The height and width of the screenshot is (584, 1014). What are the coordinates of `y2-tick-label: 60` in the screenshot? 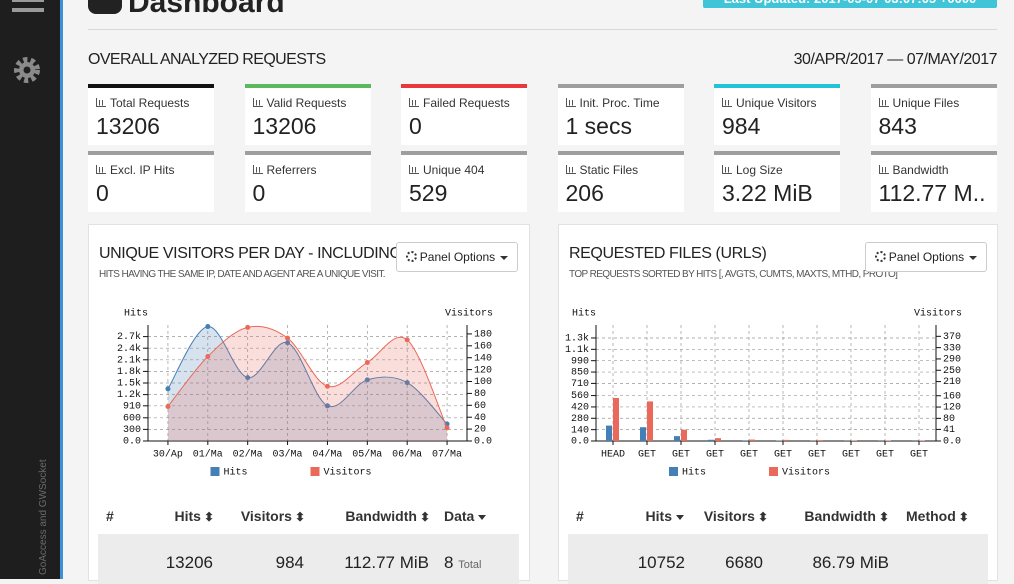 It's located at (480, 406).